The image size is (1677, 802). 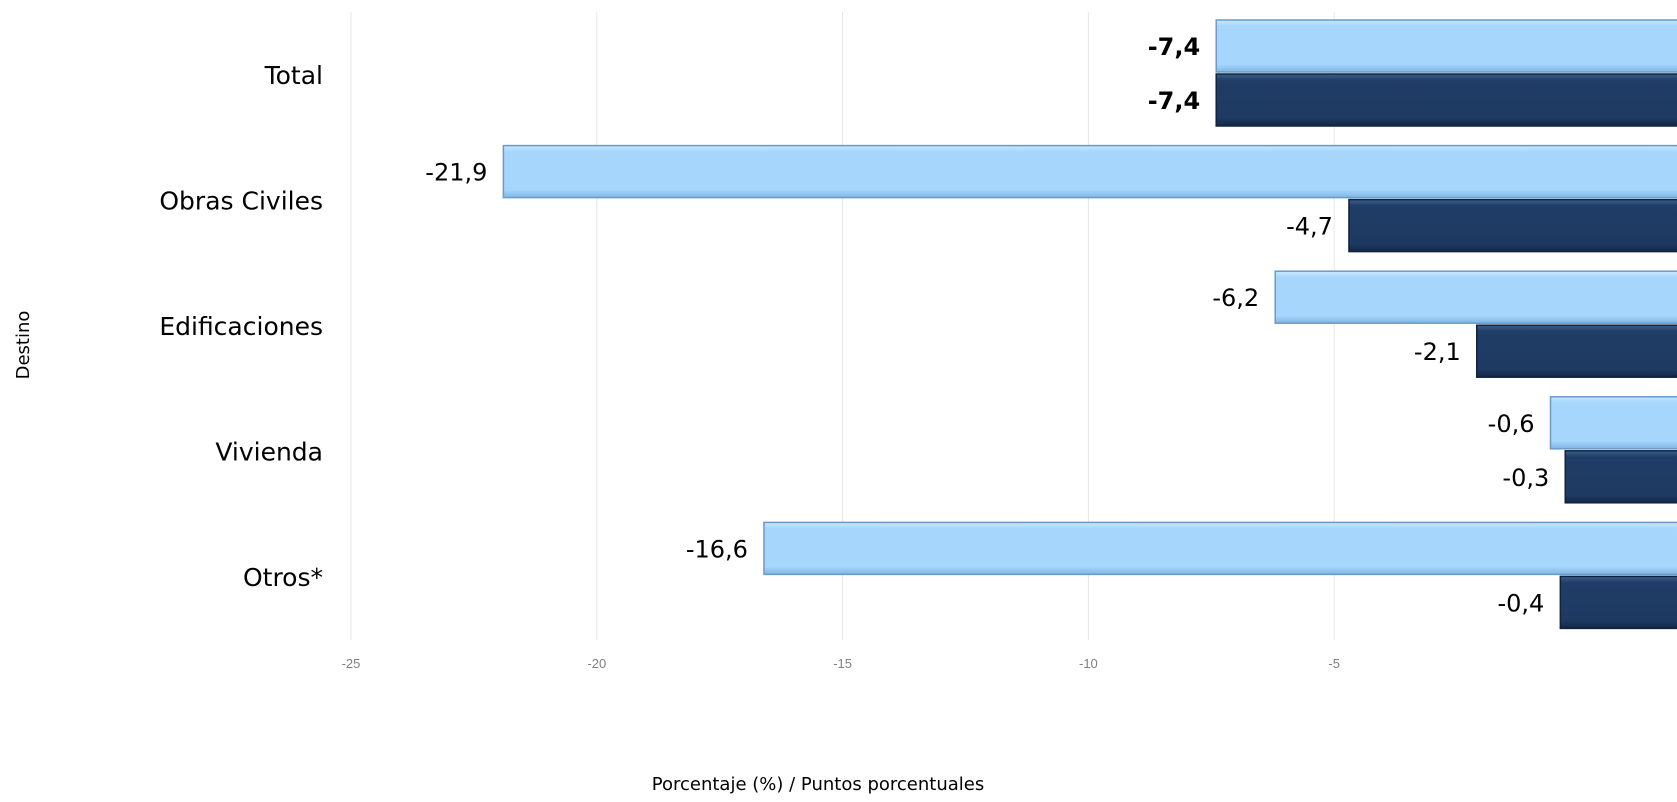 I want to click on category-label: Otros*, so click(x=283, y=577).